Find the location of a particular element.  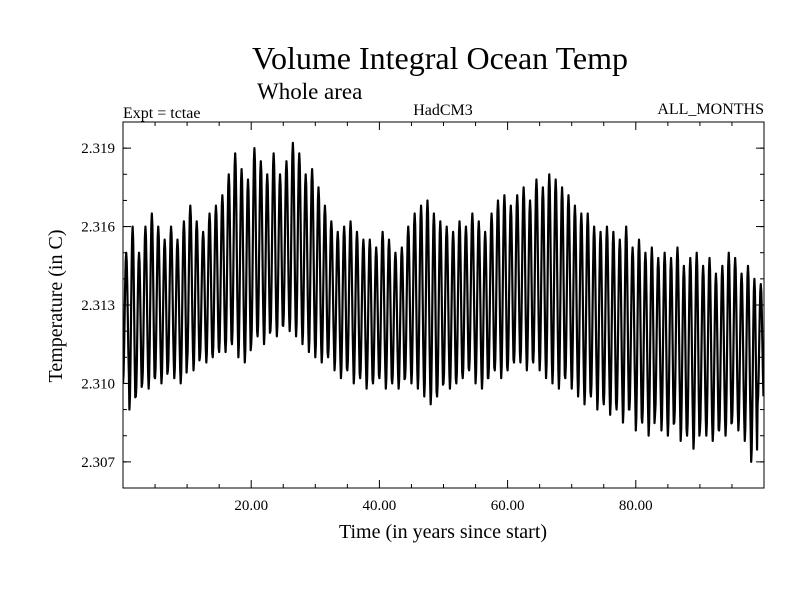

months-label: ALL_MONTHS is located at coordinates (710, 109).